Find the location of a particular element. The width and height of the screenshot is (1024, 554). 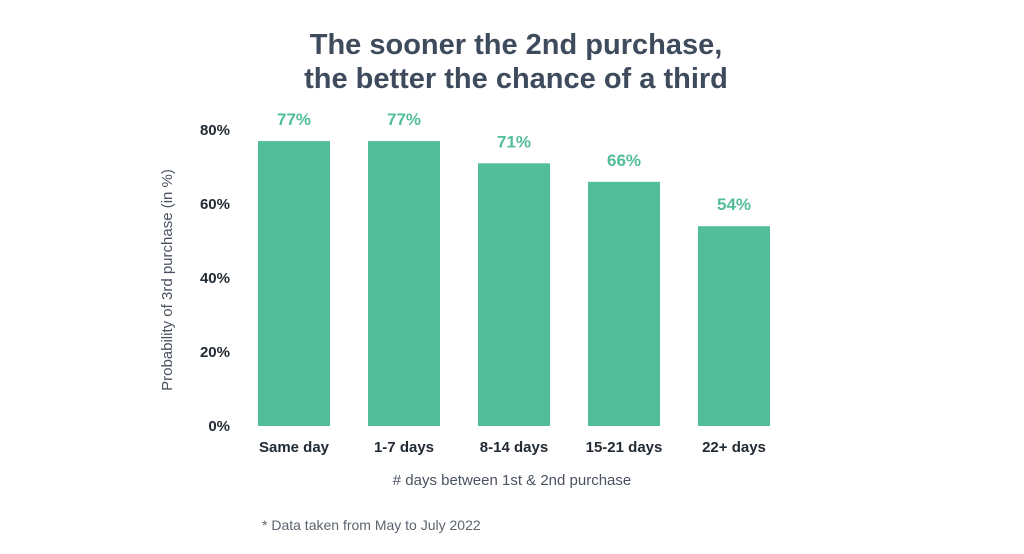

y-tick-label: 40% is located at coordinates (215, 278).